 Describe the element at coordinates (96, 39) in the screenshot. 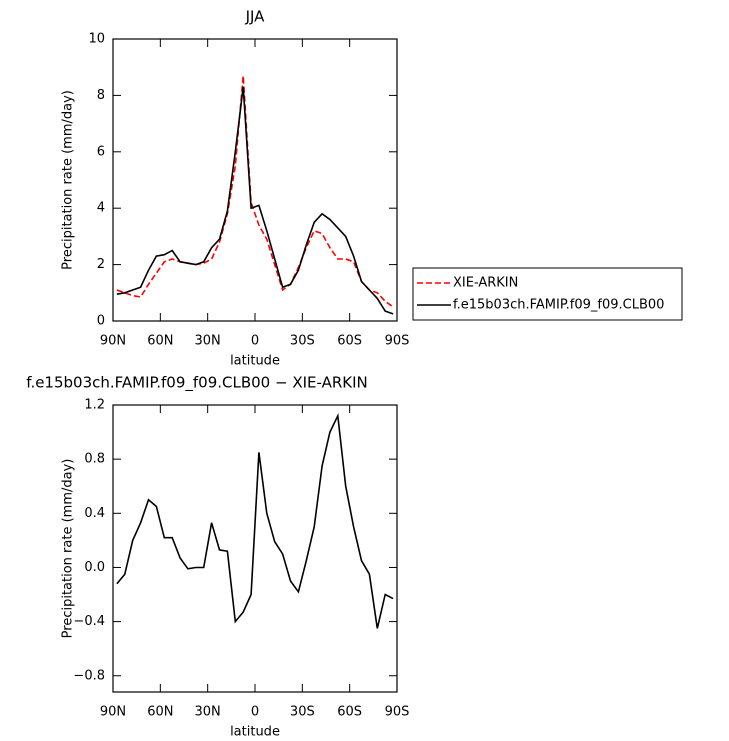

I see `y-tick-label: 10` at that location.